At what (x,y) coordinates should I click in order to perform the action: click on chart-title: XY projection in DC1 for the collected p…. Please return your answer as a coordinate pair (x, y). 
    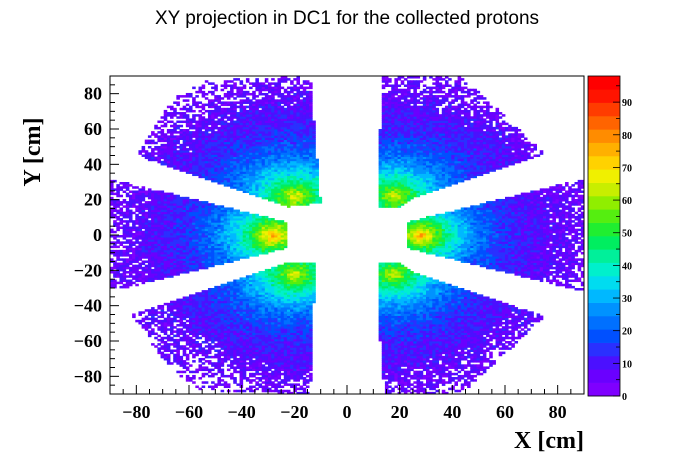
    Looking at the image, I should click on (347, 18).